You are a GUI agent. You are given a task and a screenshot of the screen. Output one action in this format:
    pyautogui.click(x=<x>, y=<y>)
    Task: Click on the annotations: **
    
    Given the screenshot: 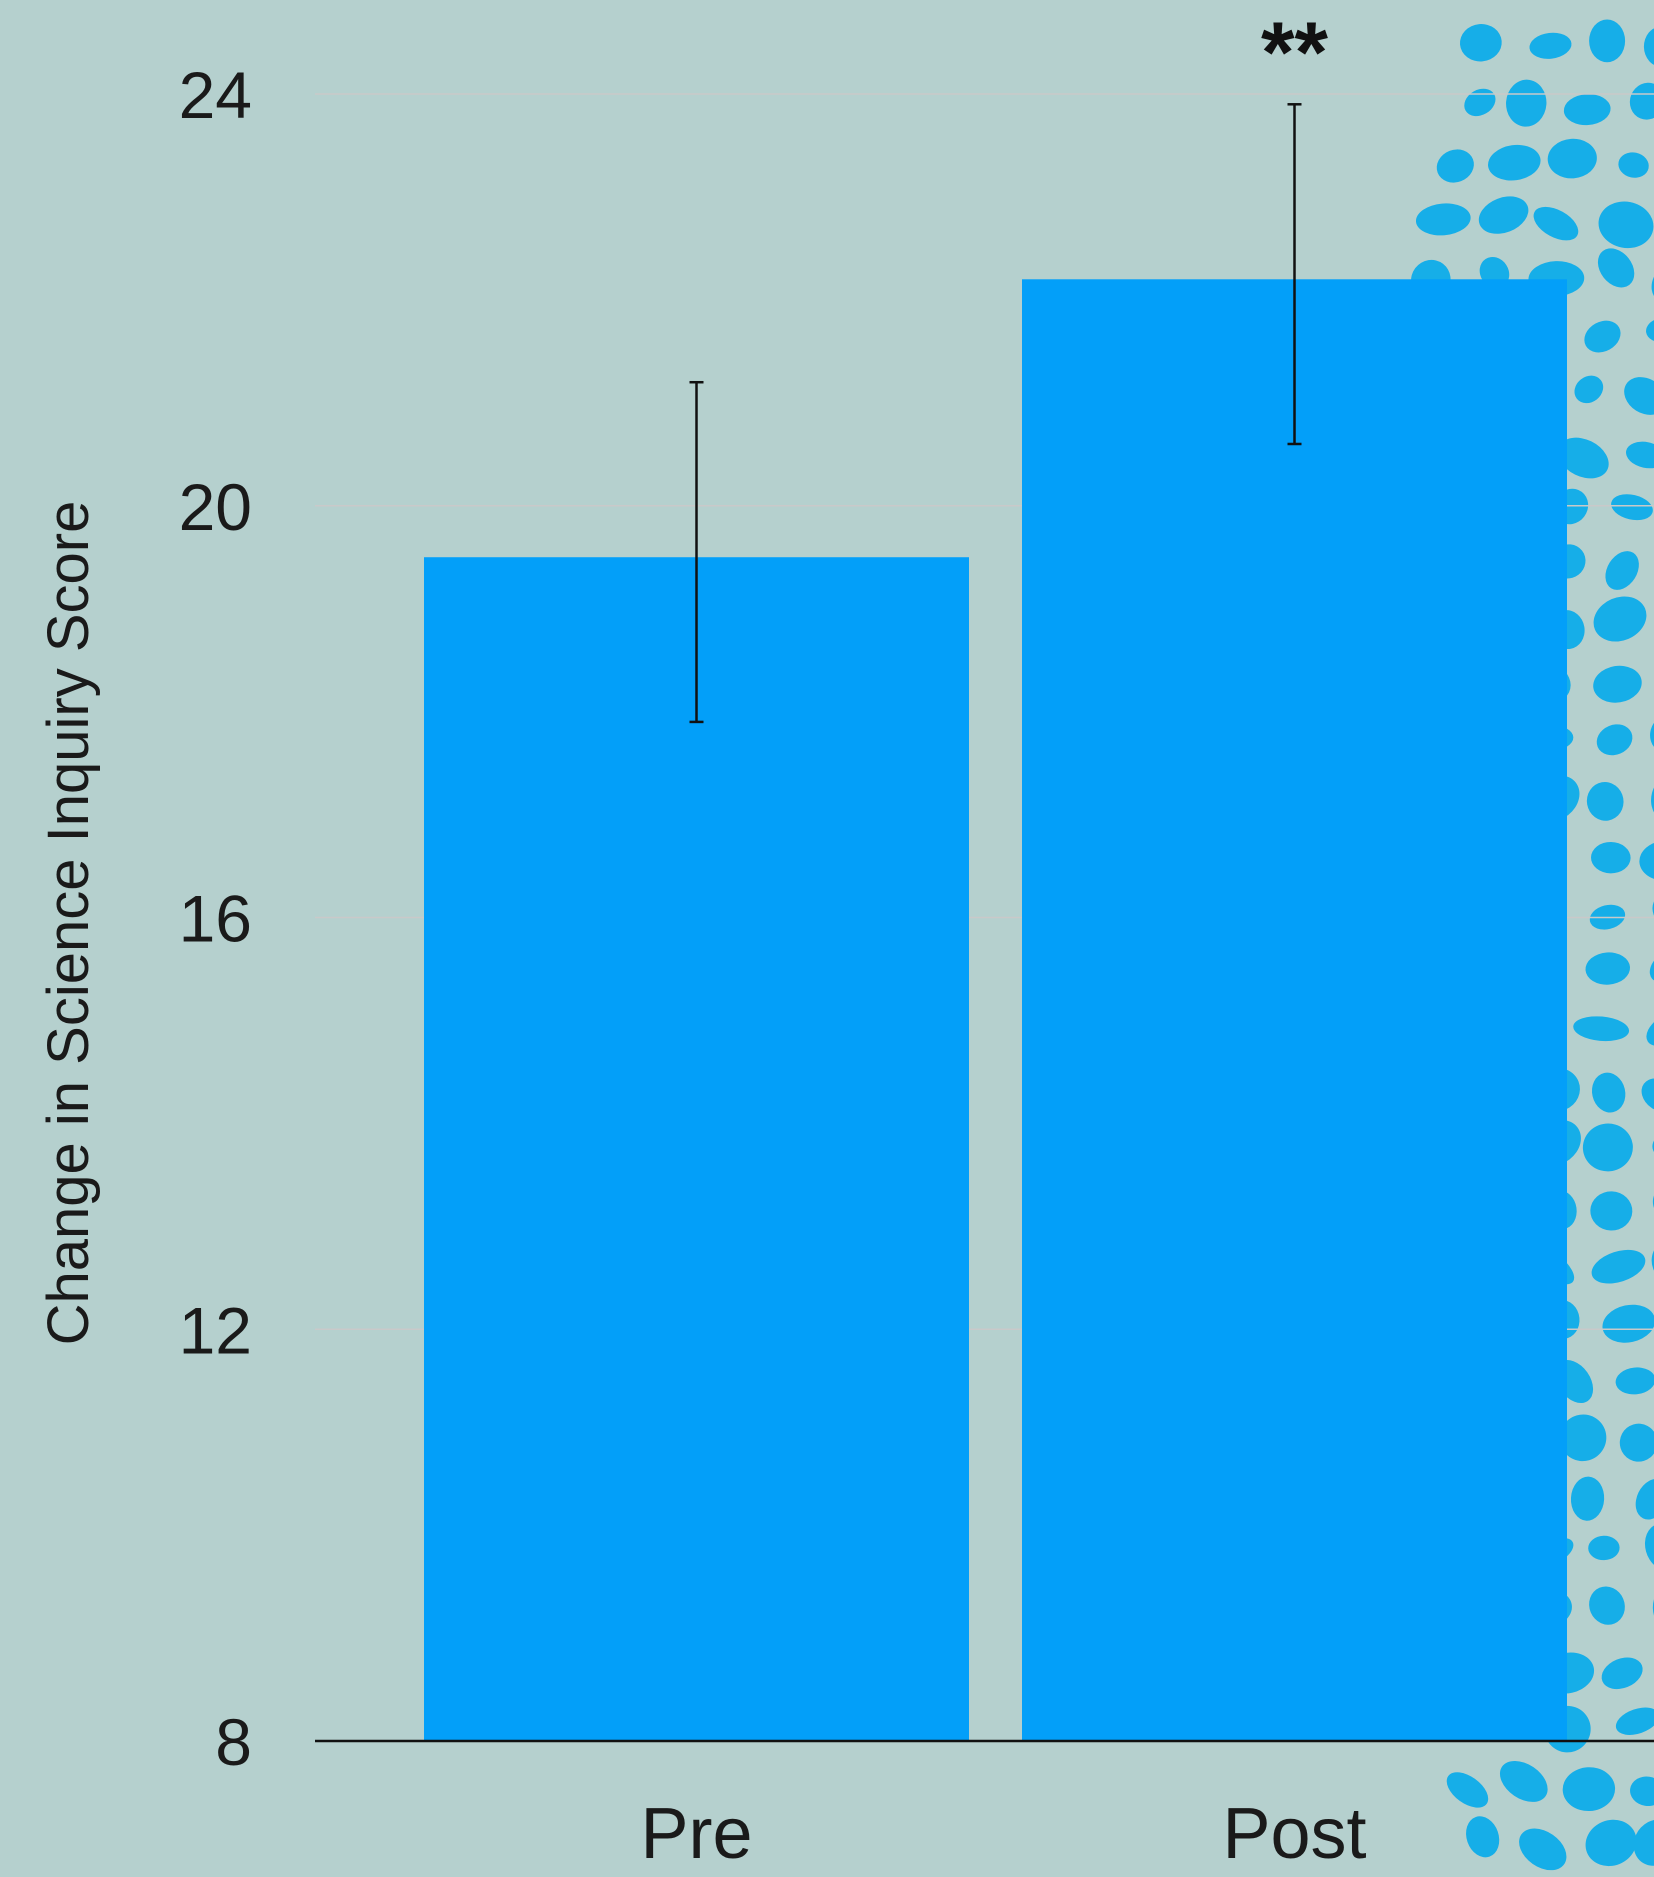 What is the action you would take?
    pyautogui.click(x=1294, y=53)
    